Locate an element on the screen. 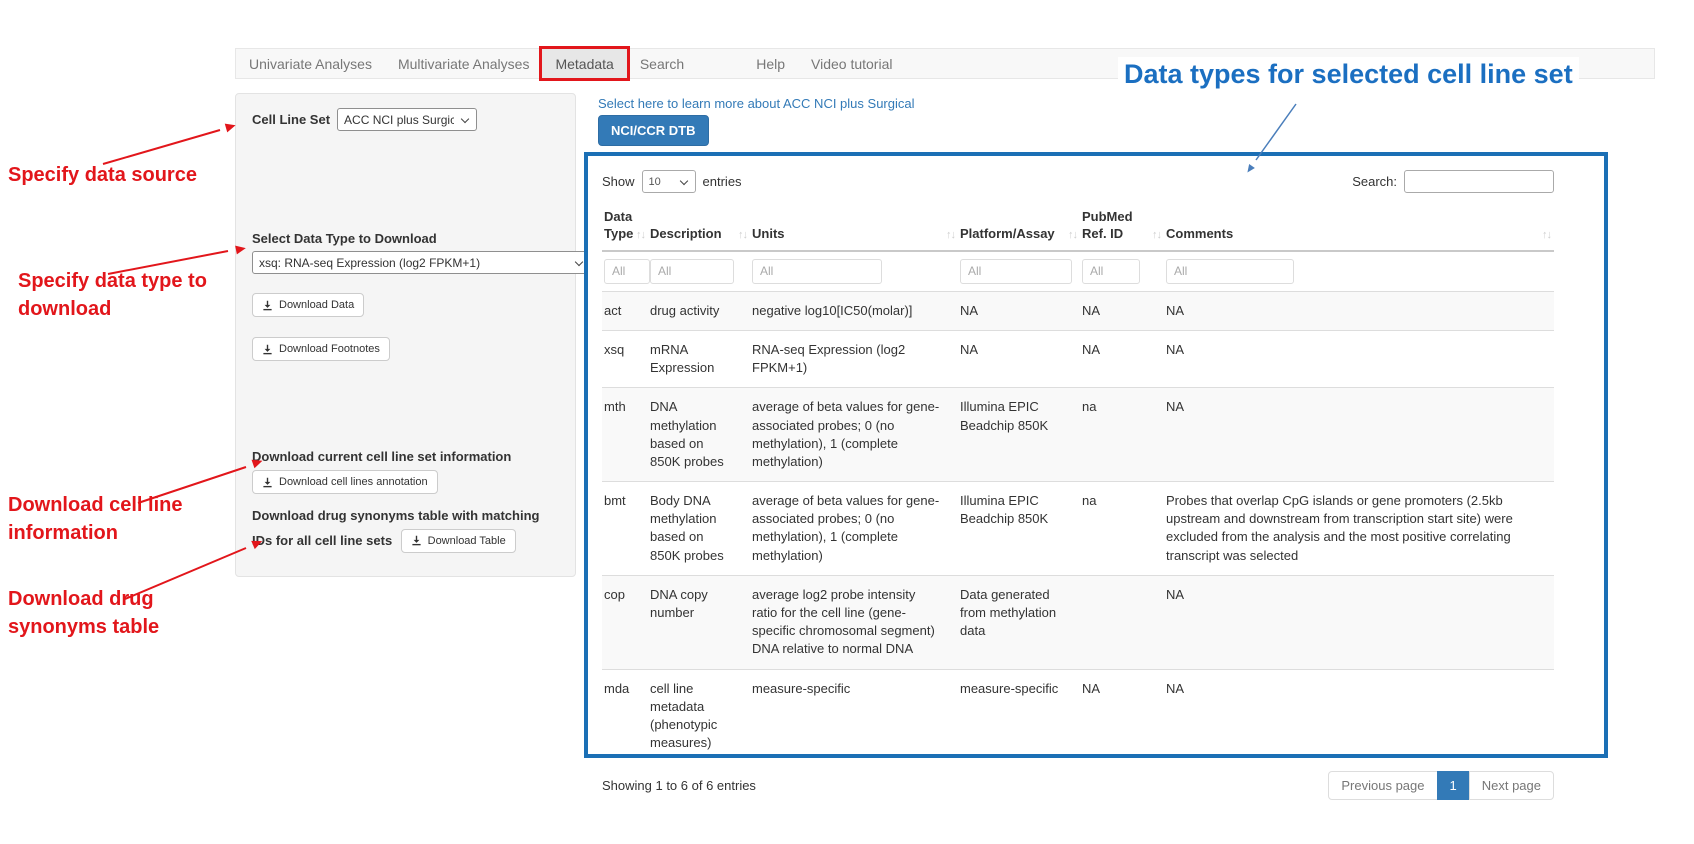 This screenshot has width=1694, height=844. filter-input-data-type is located at coordinates (627, 271).